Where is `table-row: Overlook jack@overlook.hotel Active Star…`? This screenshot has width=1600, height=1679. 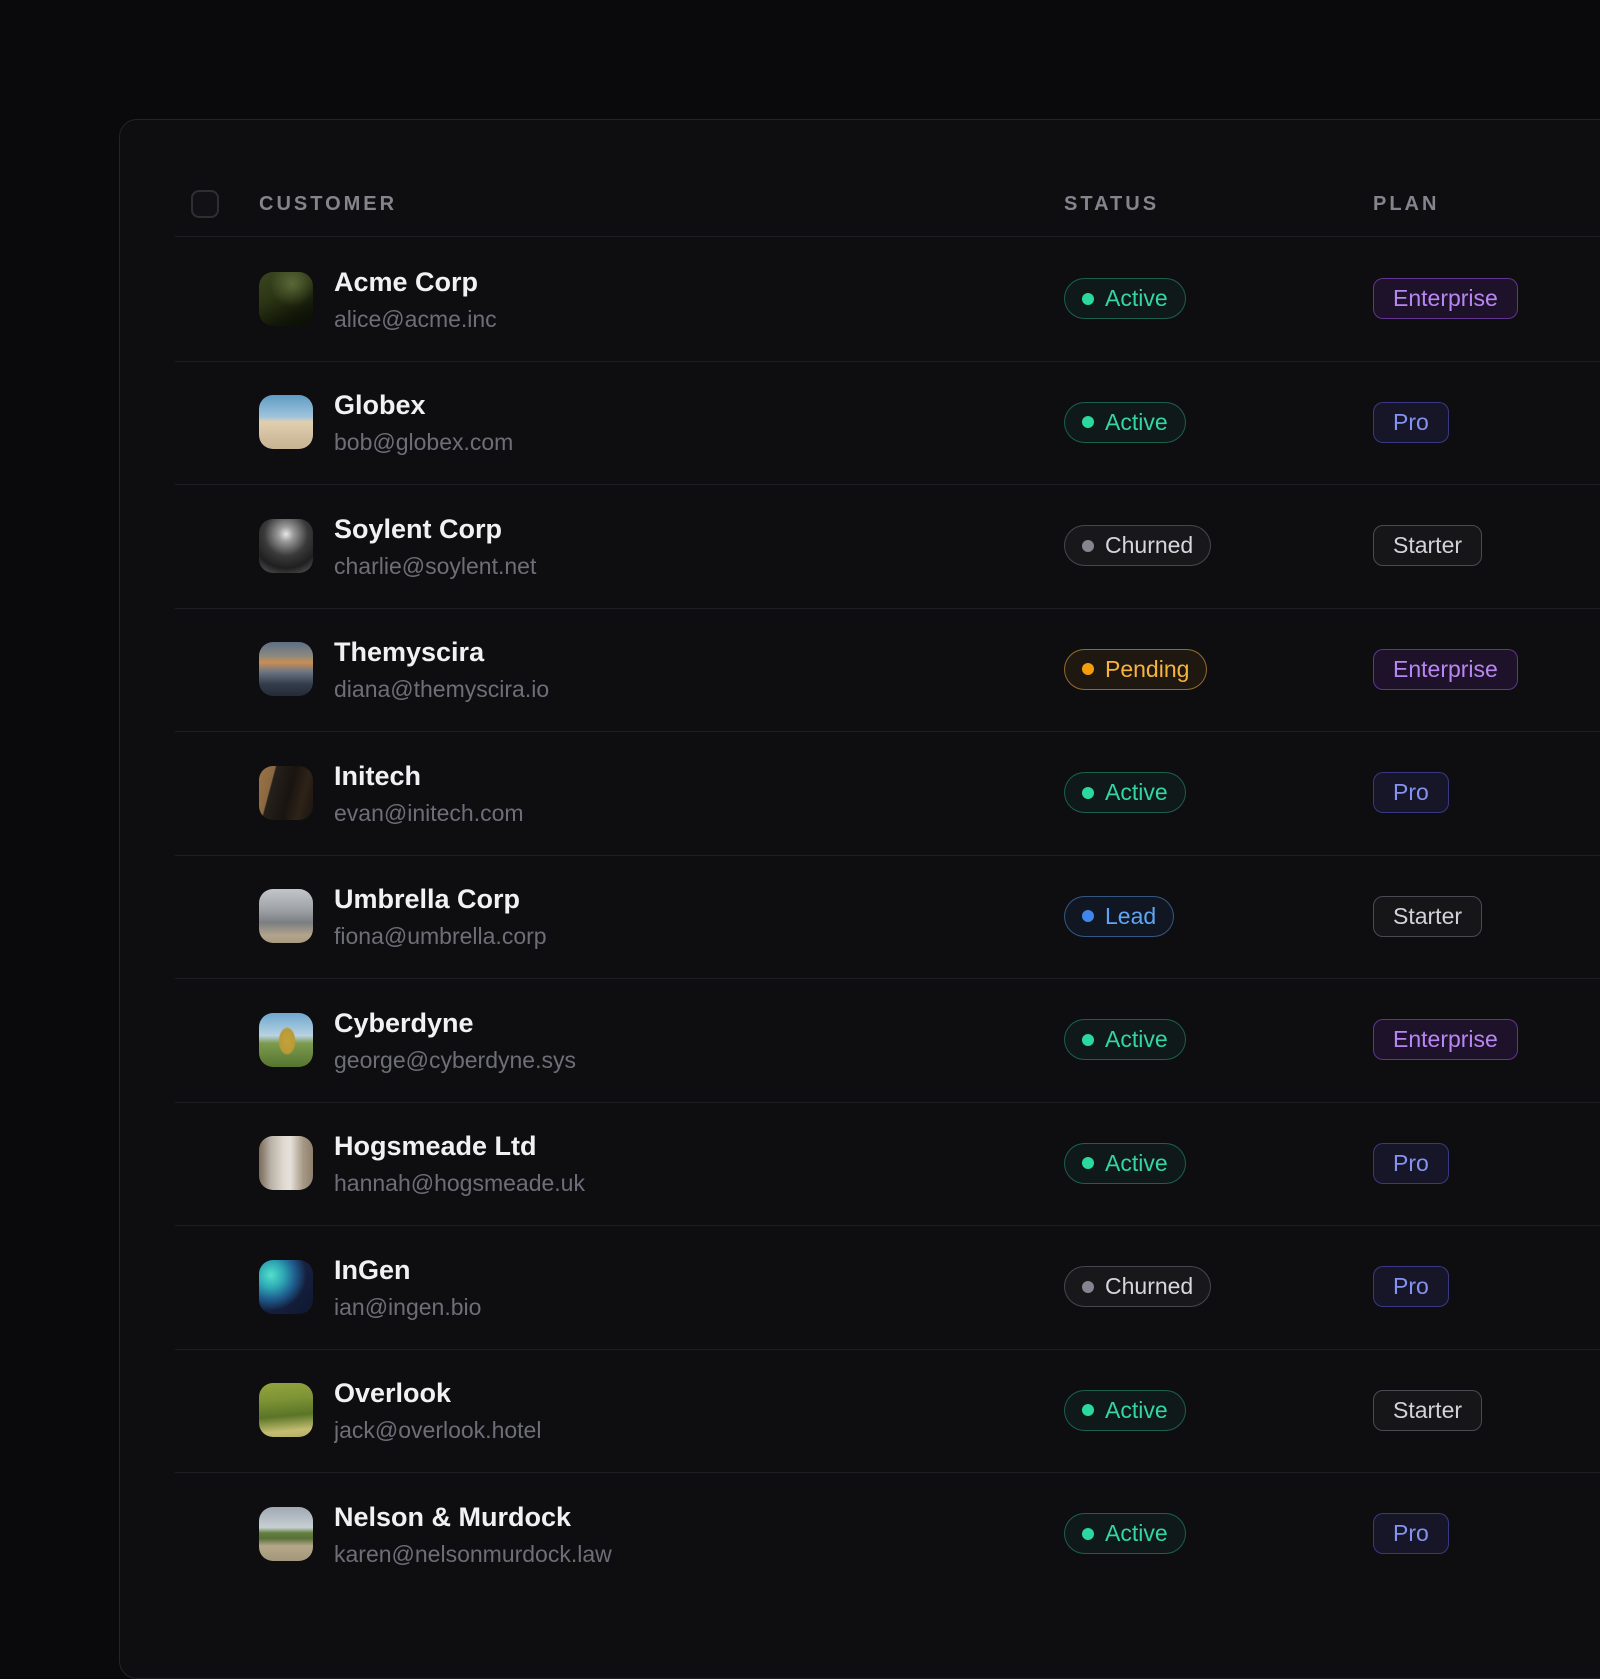
table-row: Overlook jack@overlook.hotel Active Star… is located at coordinates (860, 1410).